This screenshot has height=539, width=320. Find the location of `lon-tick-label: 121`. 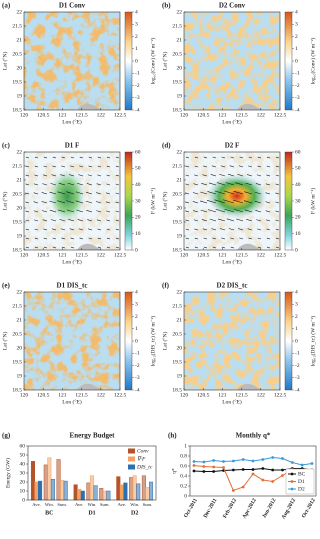

lon-tick-label: 121 is located at coordinates (62, 255).